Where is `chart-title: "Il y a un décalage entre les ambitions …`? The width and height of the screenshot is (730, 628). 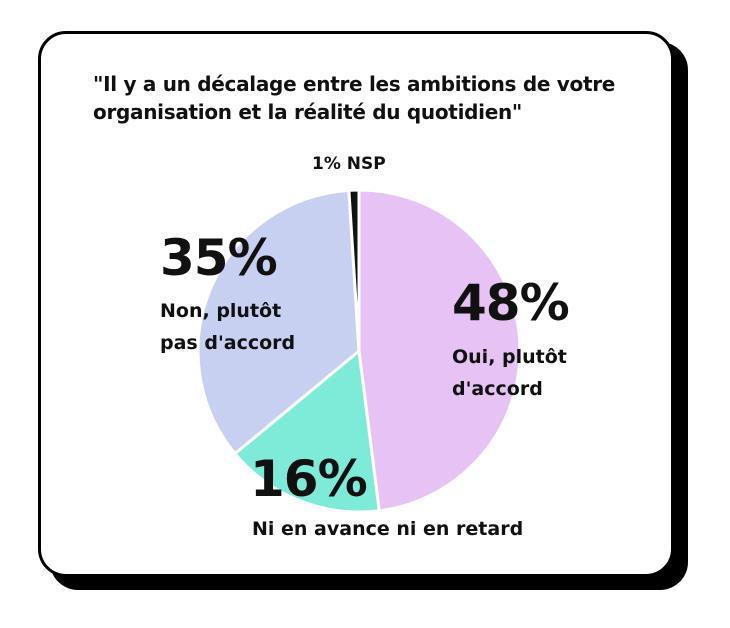
chart-title: "Il y a un décalage entre les ambitions … is located at coordinates (354, 98).